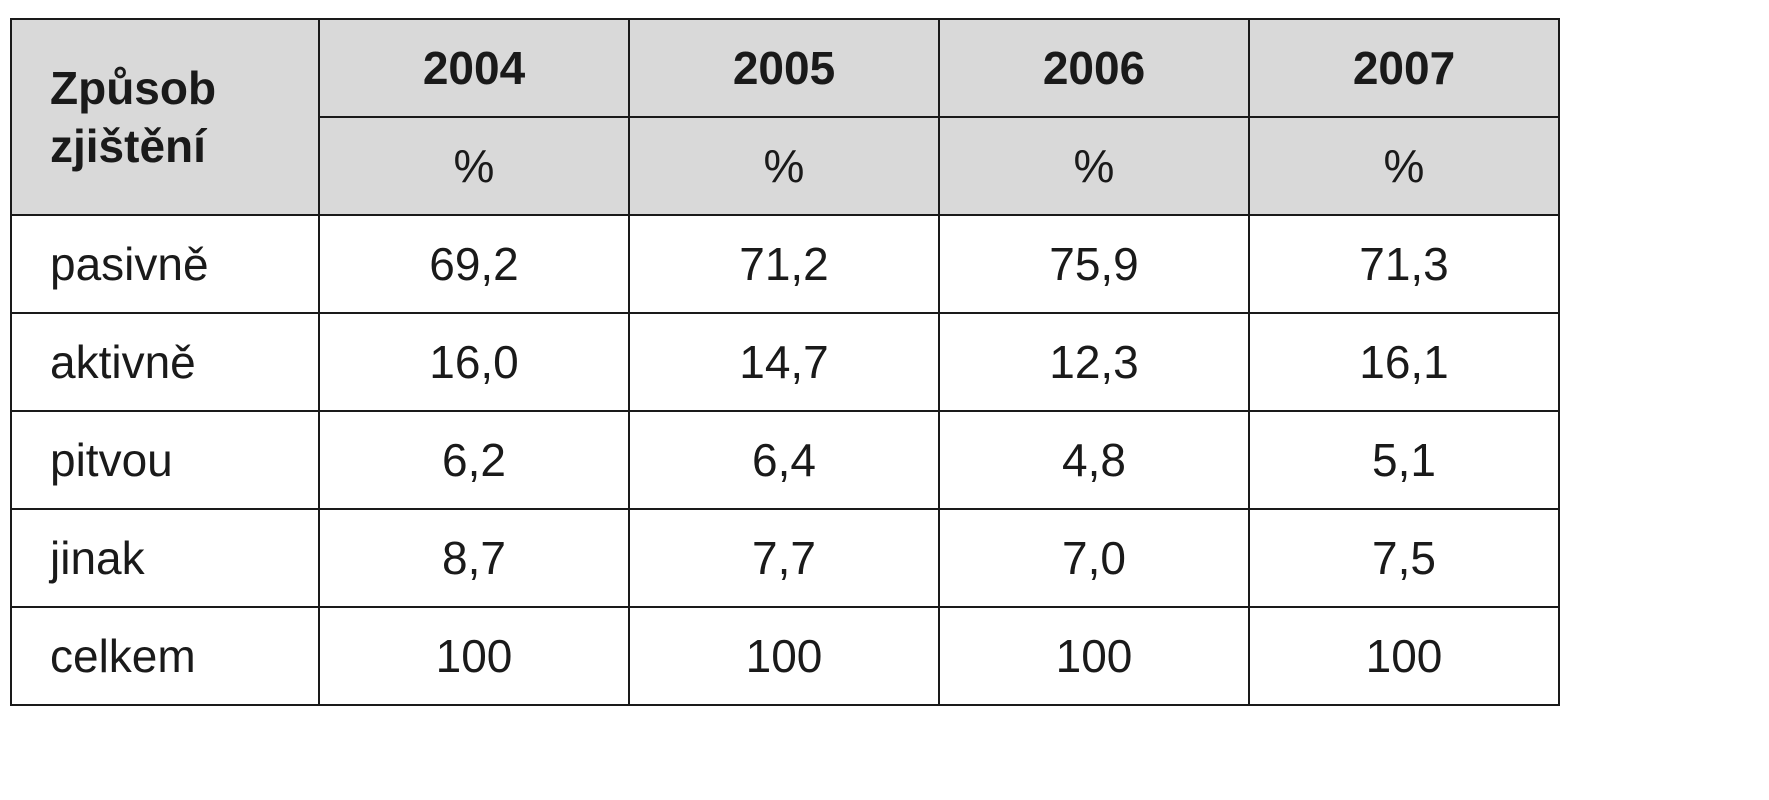 The height and width of the screenshot is (800, 1769). Describe the element at coordinates (1404, 264) in the screenshot. I see `table-cell: 71,3` at that location.